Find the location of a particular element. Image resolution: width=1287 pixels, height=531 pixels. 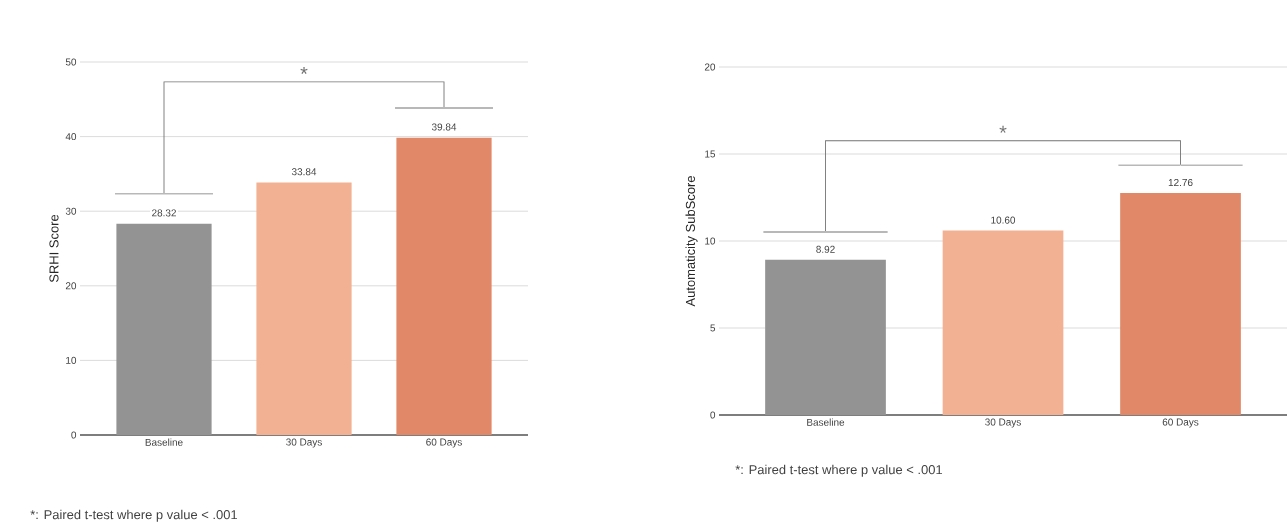

y-tick-label: 5 is located at coordinates (713, 328).